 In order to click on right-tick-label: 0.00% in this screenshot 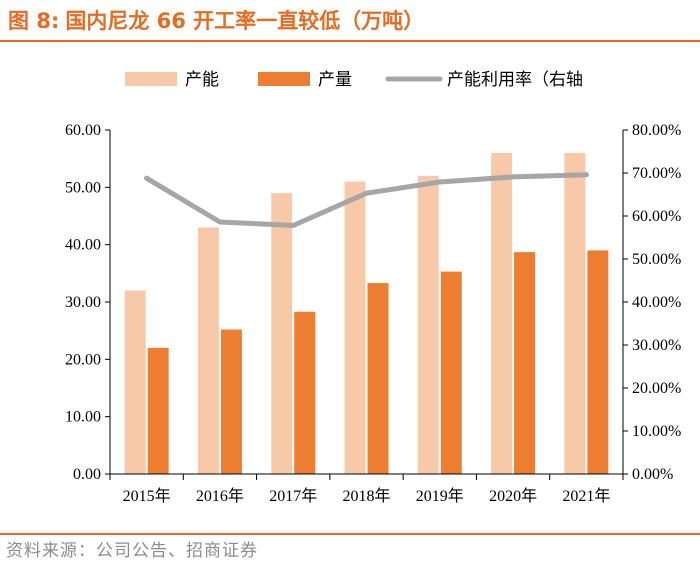, I will do `click(652, 474)`.